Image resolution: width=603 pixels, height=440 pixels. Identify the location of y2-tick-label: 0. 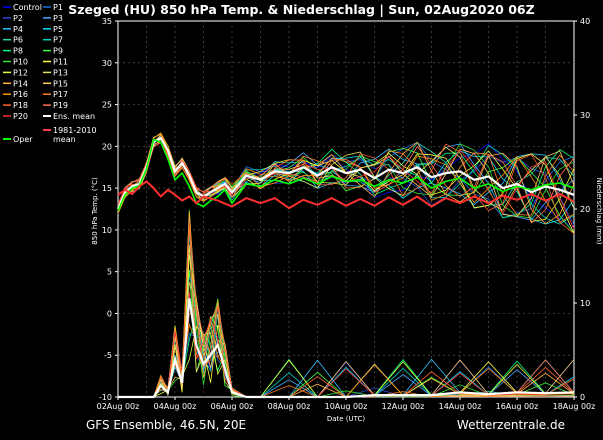
(582, 397).